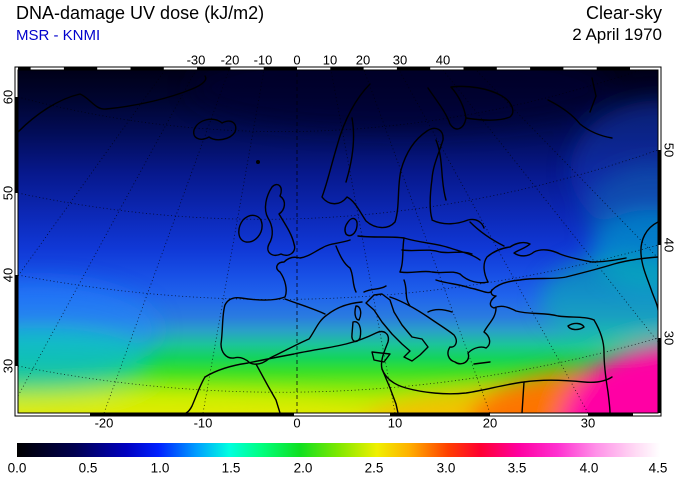 The height and width of the screenshot is (480, 678). What do you see at coordinates (160, 468) in the screenshot?
I see `colorbar-tick-label: 1.0` at bounding box center [160, 468].